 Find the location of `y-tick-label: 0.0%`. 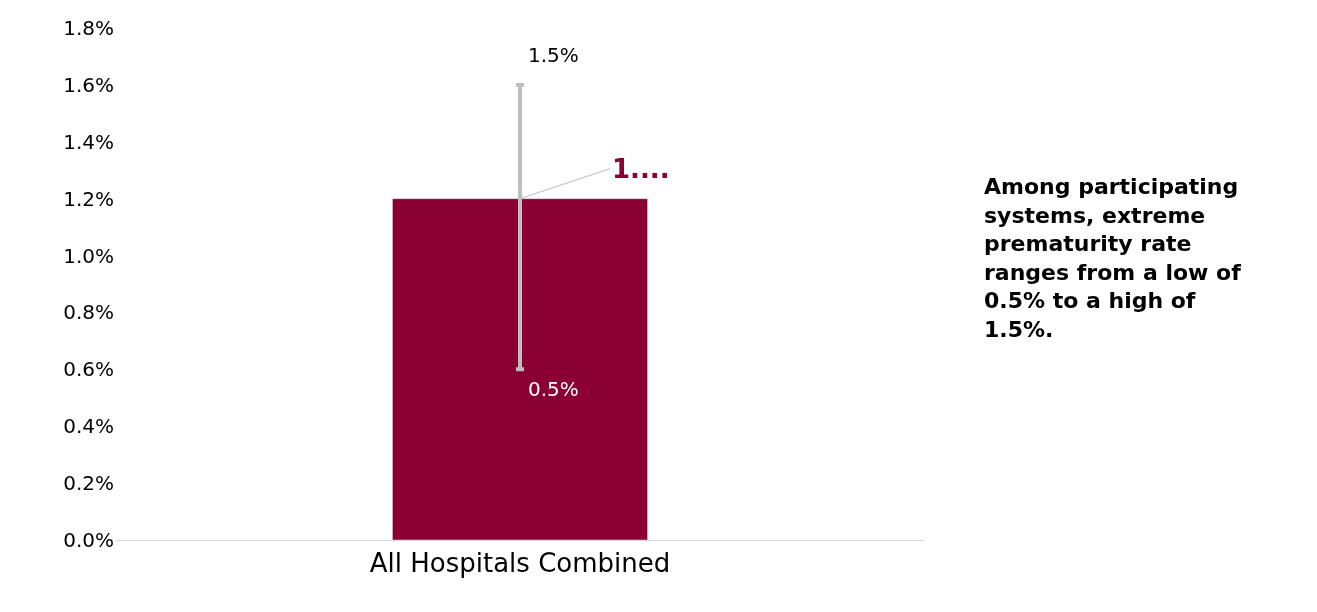

y-tick-label: 0.0% is located at coordinates (88, 540).